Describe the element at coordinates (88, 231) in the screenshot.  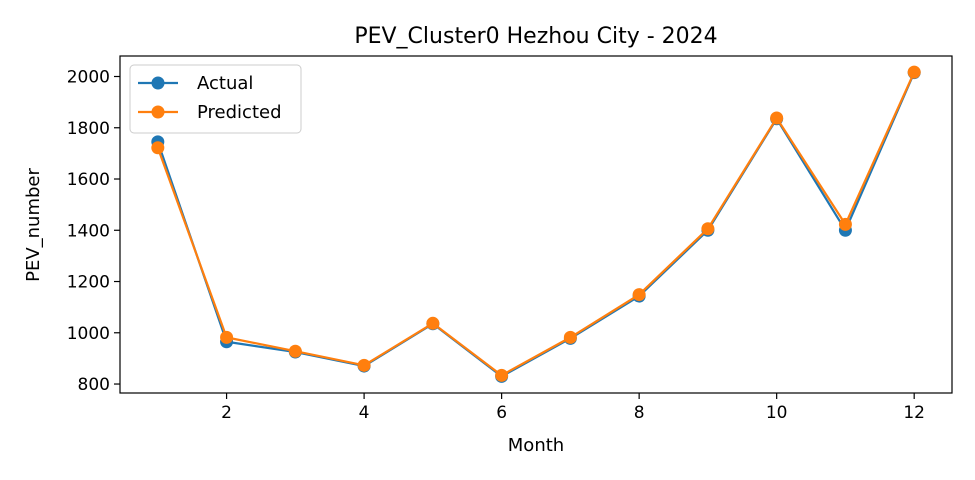
I see `y-tick-label: 1400` at that location.